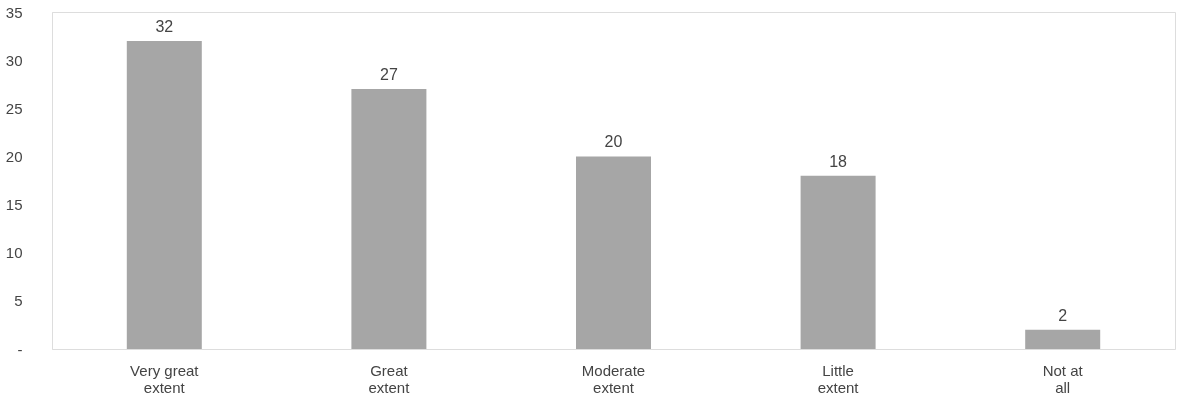 This screenshot has height=417, width=1202. I want to click on y-tick-label: 25, so click(14, 108).